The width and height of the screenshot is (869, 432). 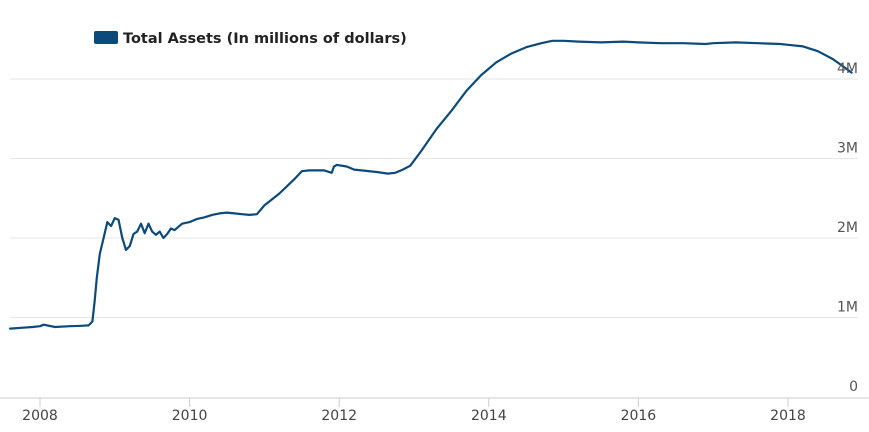 What do you see at coordinates (40, 416) in the screenshot?
I see `x-tick-label: 2008` at bounding box center [40, 416].